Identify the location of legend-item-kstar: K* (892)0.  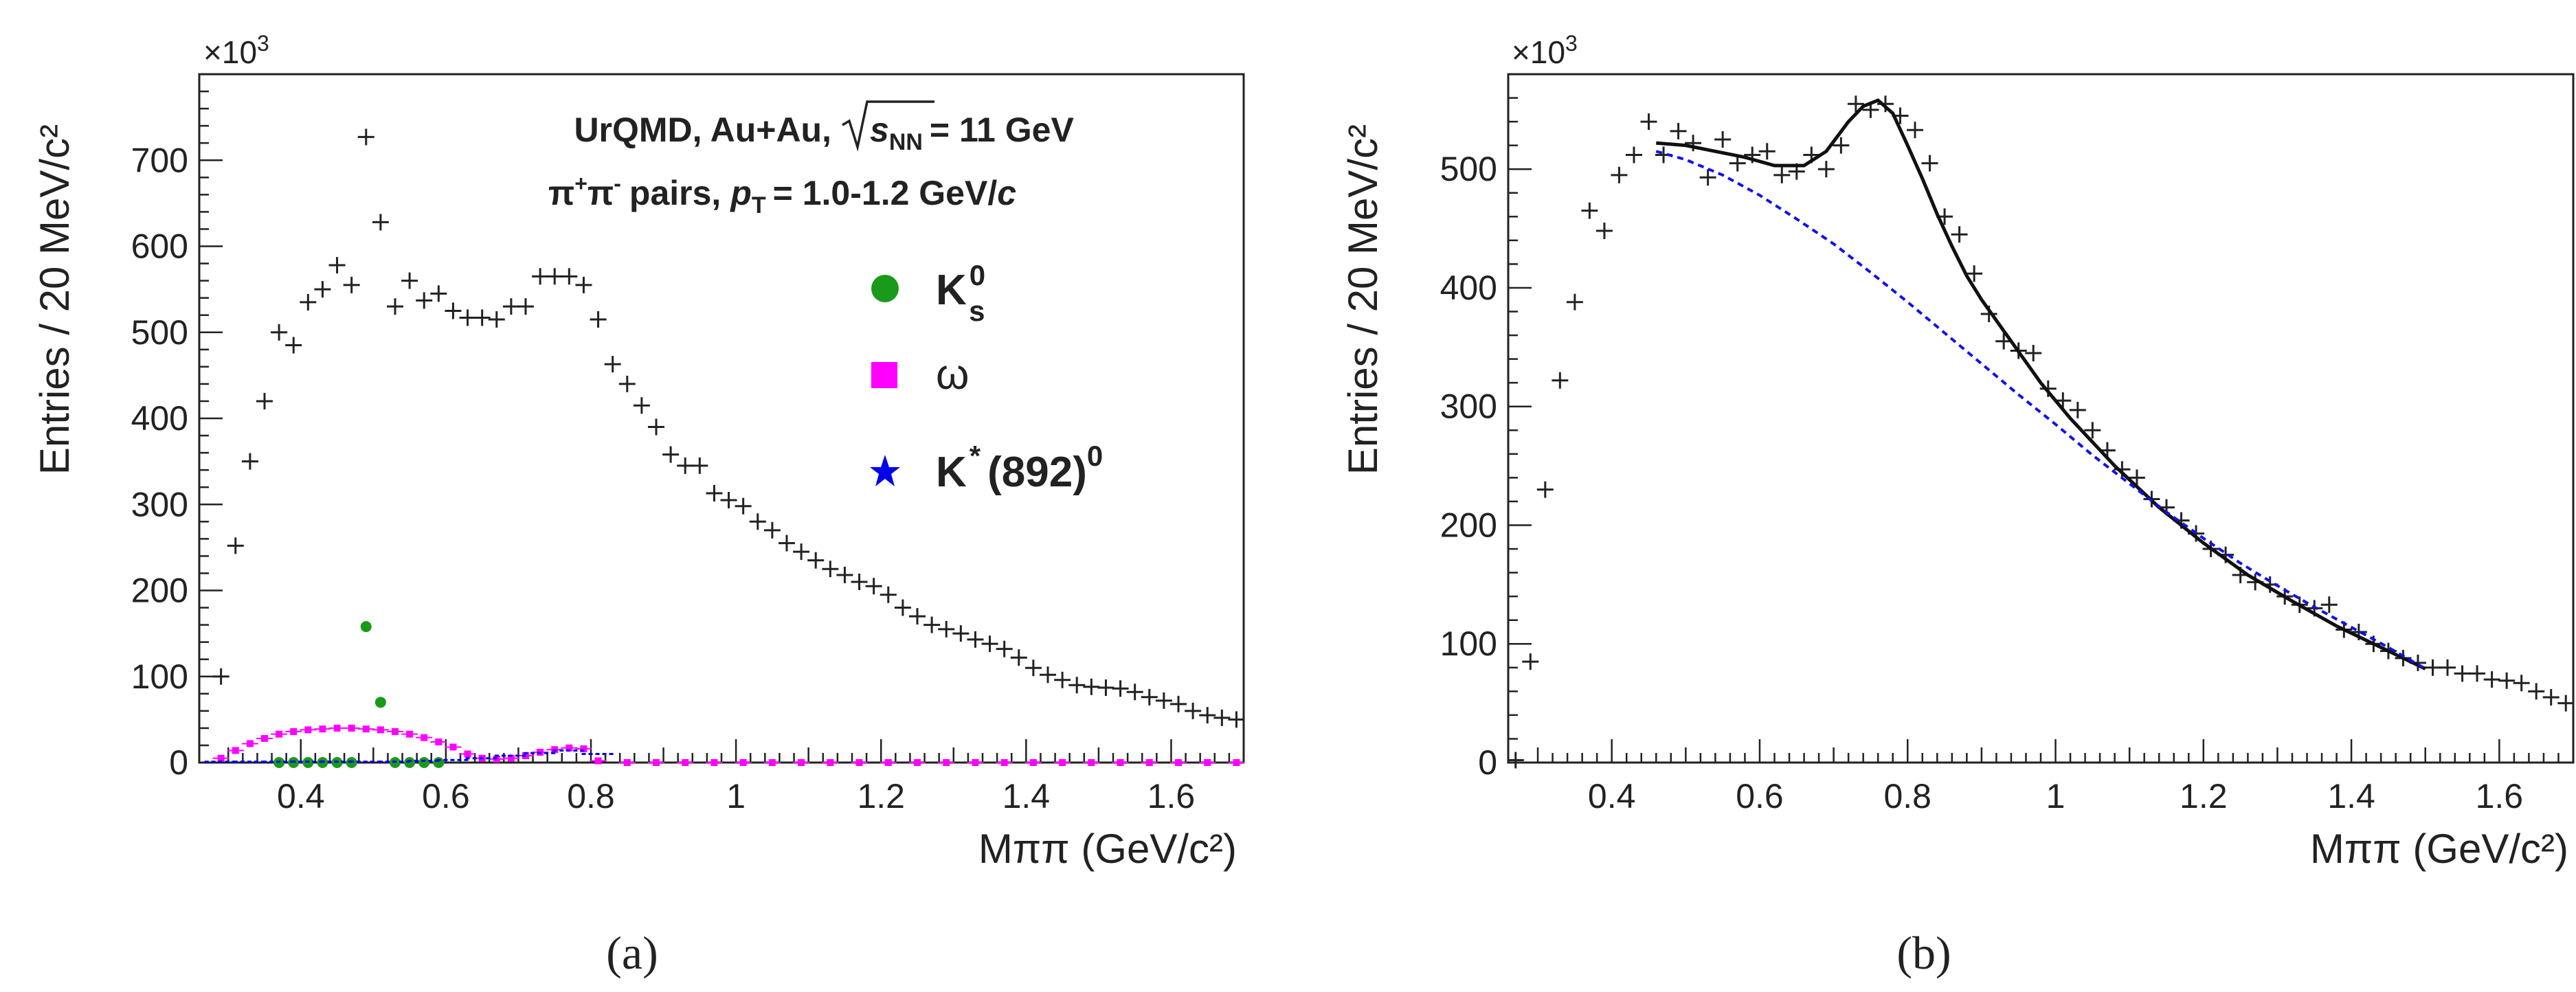
(986, 468).